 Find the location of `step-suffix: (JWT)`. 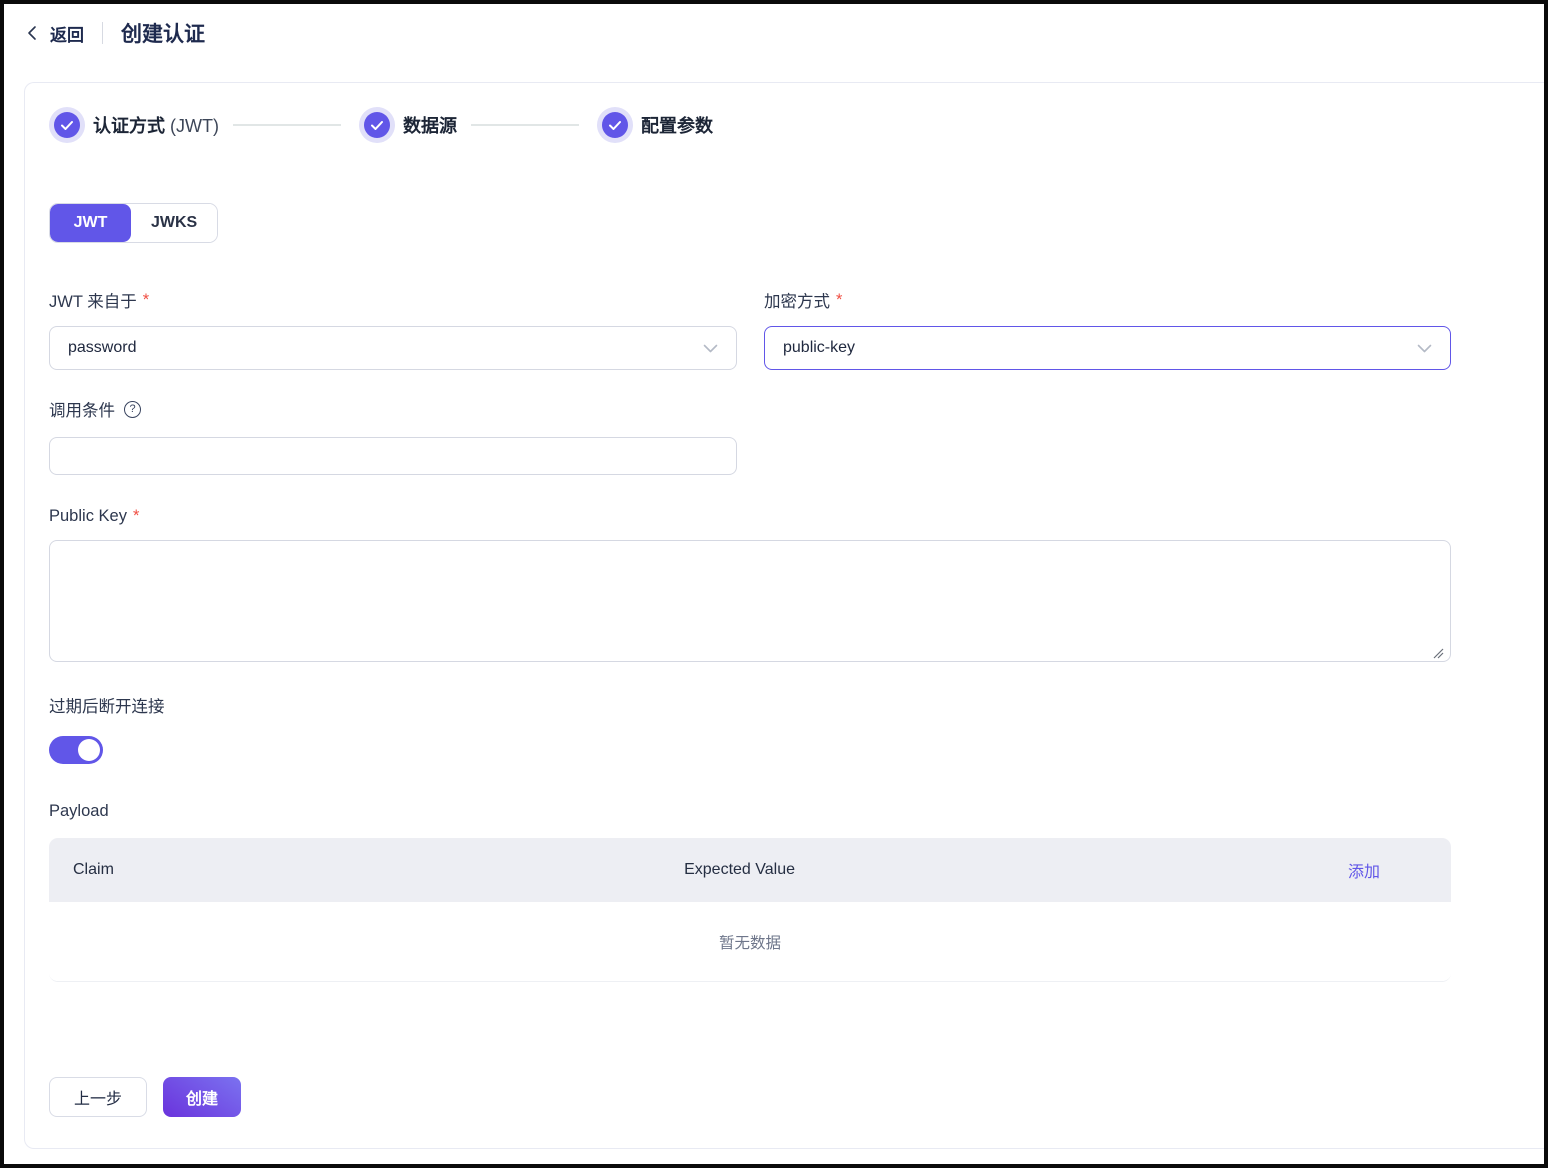

step-suffix: (JWT) is located at coordinates (194, 126).